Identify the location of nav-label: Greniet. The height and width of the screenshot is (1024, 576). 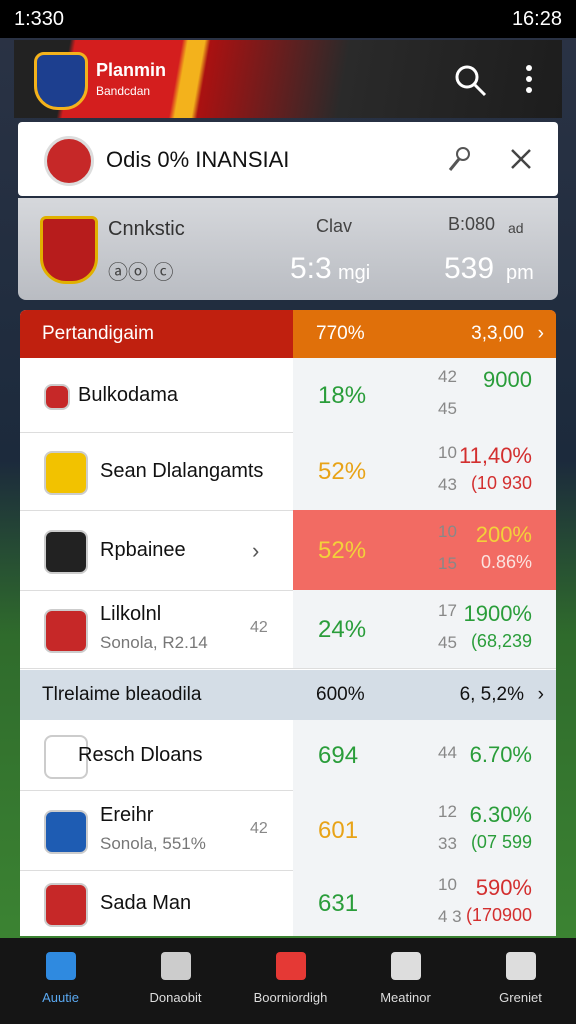
(520, 997).